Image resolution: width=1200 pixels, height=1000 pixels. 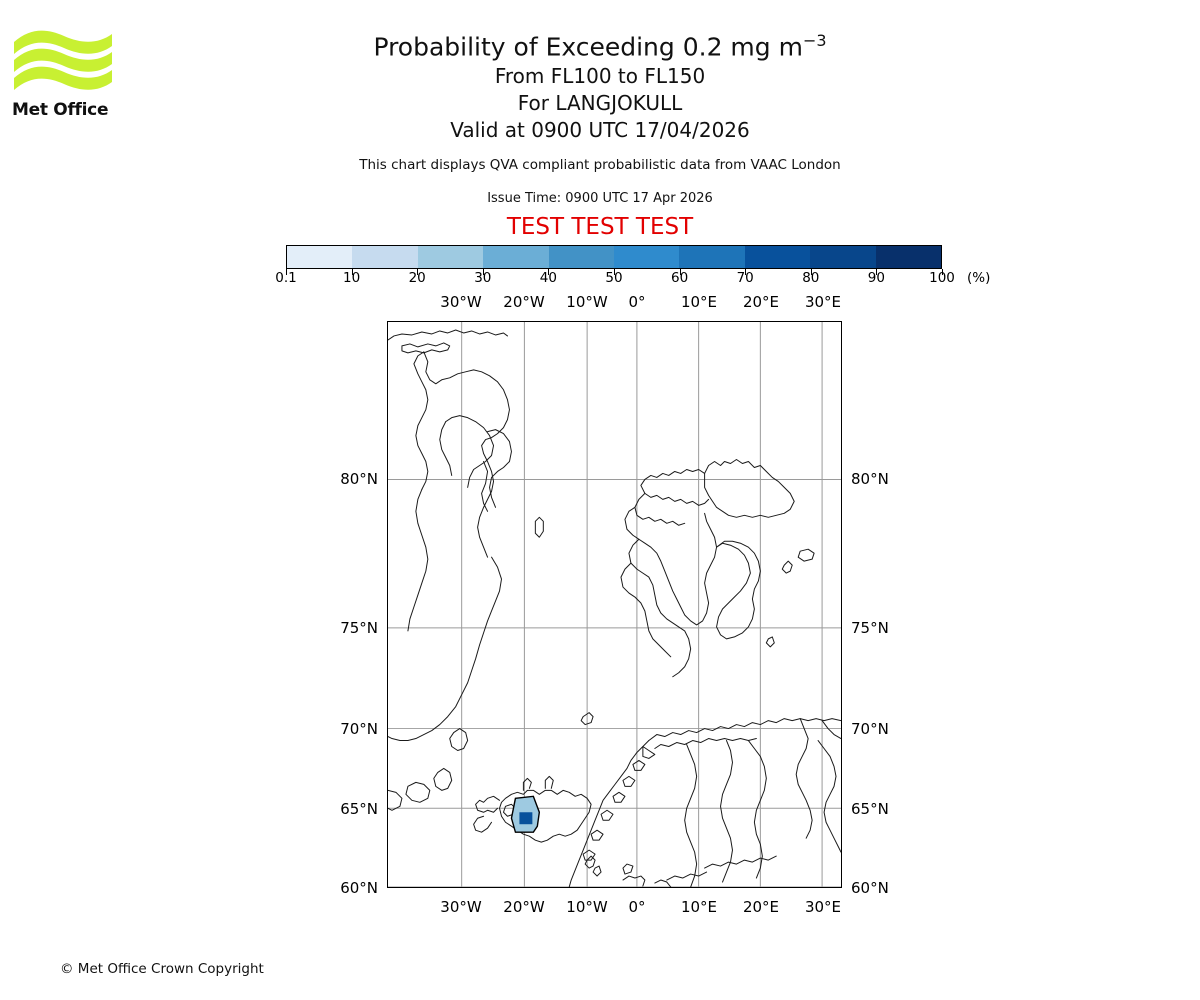 I want to click on test-banner: TEST TEST TEST, so click(x=600, y=227).